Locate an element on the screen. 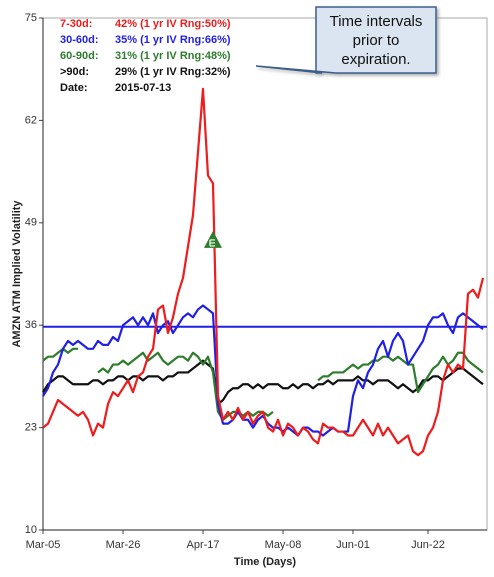 The width and height of the screenshot is (494, 577). callout-box is located at coordinates (346, 40).